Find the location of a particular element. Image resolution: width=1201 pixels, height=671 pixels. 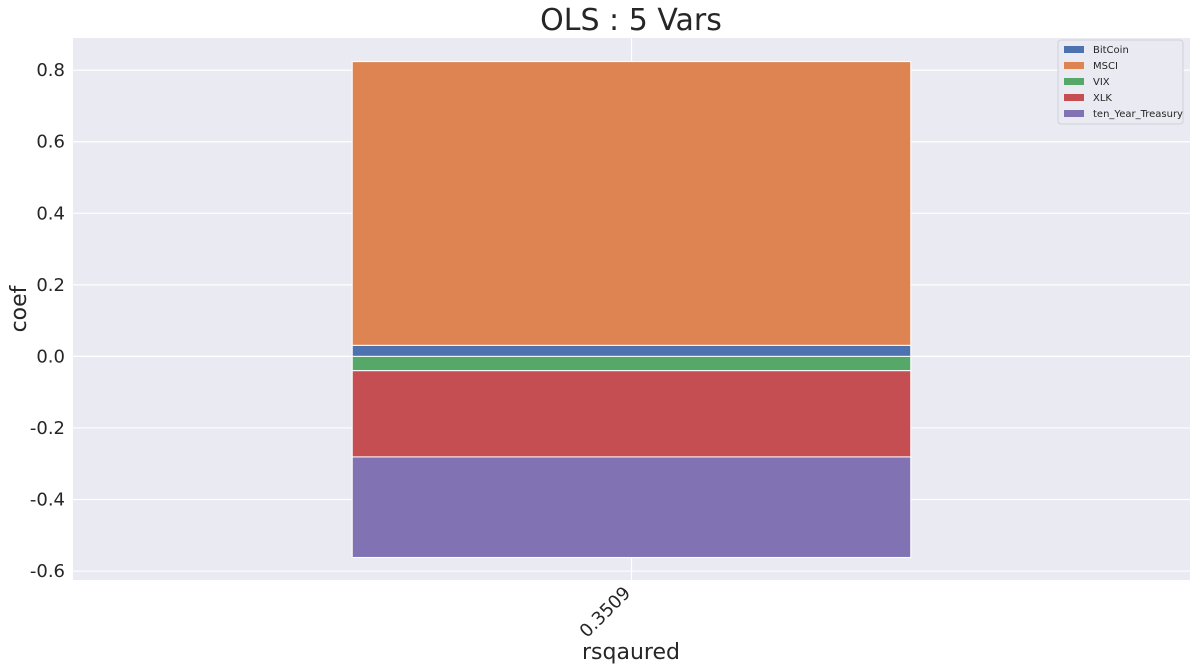

y-tick-label: 0.8 is located at coordinates (50, 70).